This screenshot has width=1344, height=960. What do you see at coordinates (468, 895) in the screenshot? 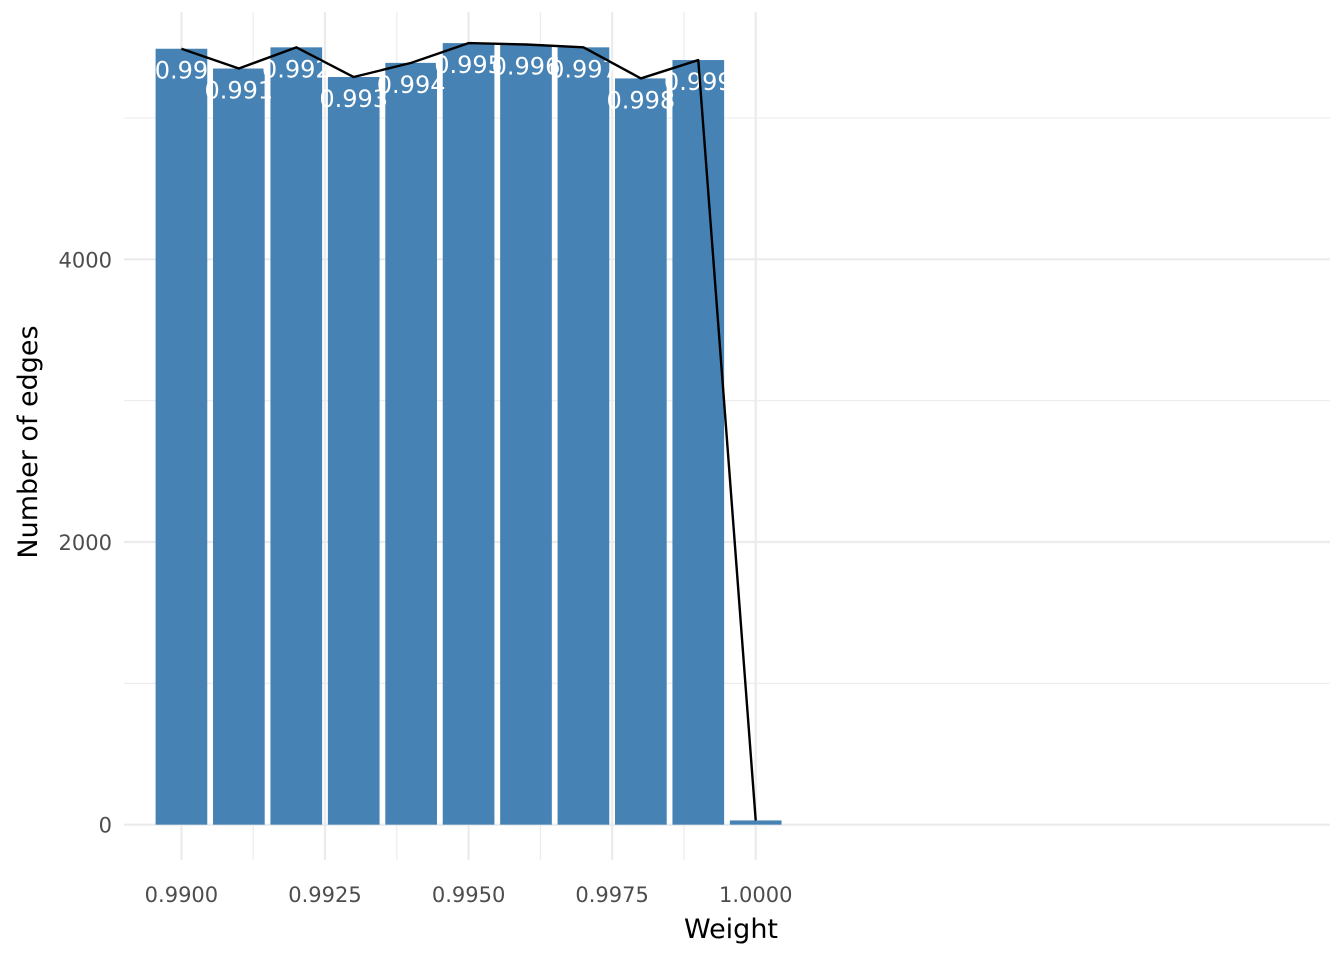
I see `x-tick-label: 0.9950` at bounding box center [468, 895].